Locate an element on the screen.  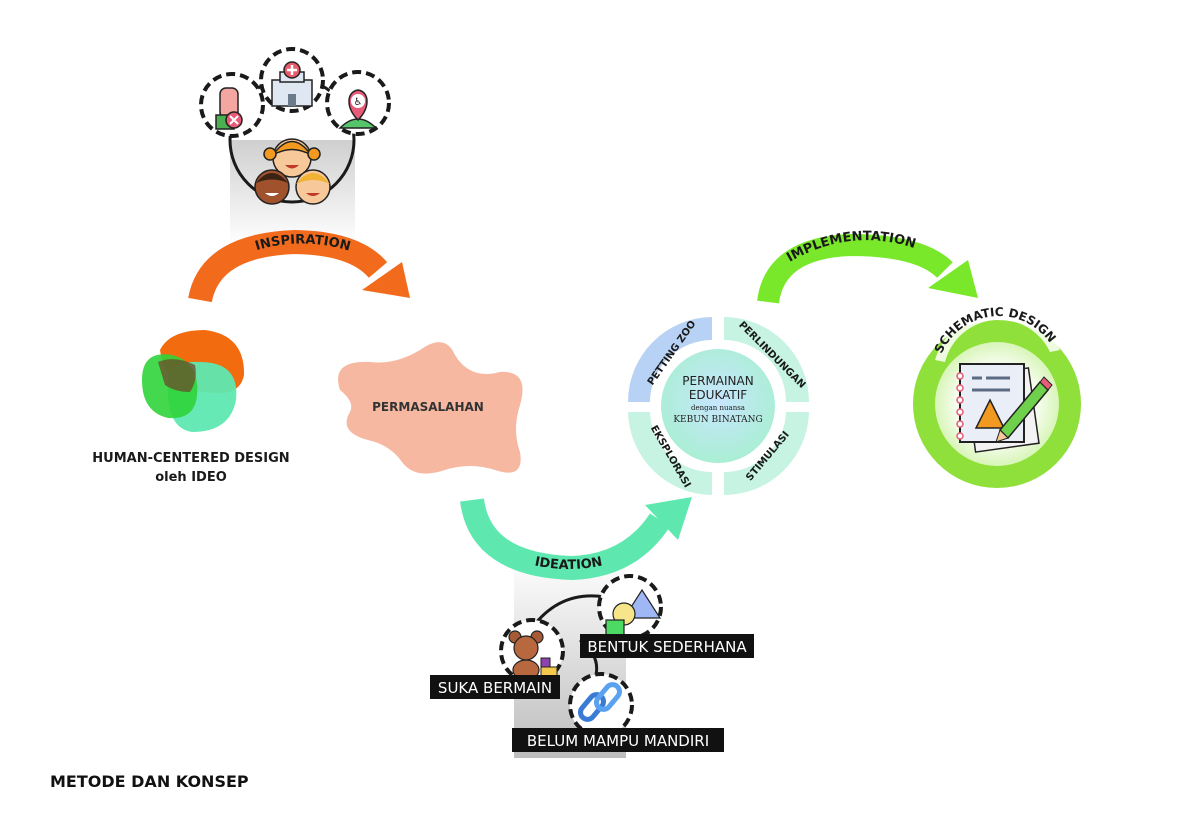
implementation-arrow is located at coordinates (867, 269).